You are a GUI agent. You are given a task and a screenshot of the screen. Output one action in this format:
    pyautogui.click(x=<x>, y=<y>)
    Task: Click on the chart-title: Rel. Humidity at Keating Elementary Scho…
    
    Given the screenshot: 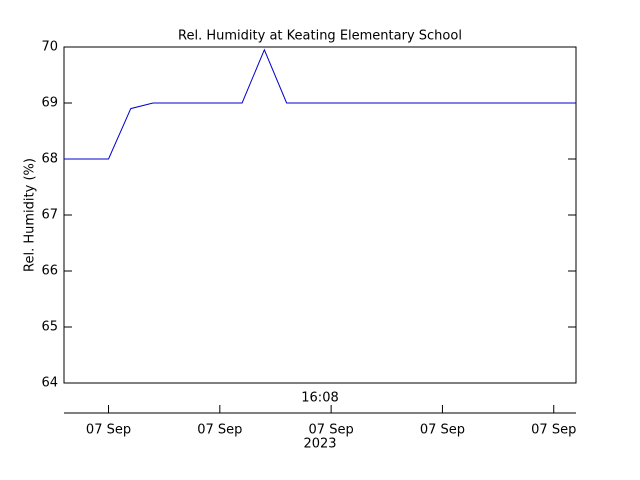 What is the action you would take?
    pyautogui.click(x=320, y=36)
    